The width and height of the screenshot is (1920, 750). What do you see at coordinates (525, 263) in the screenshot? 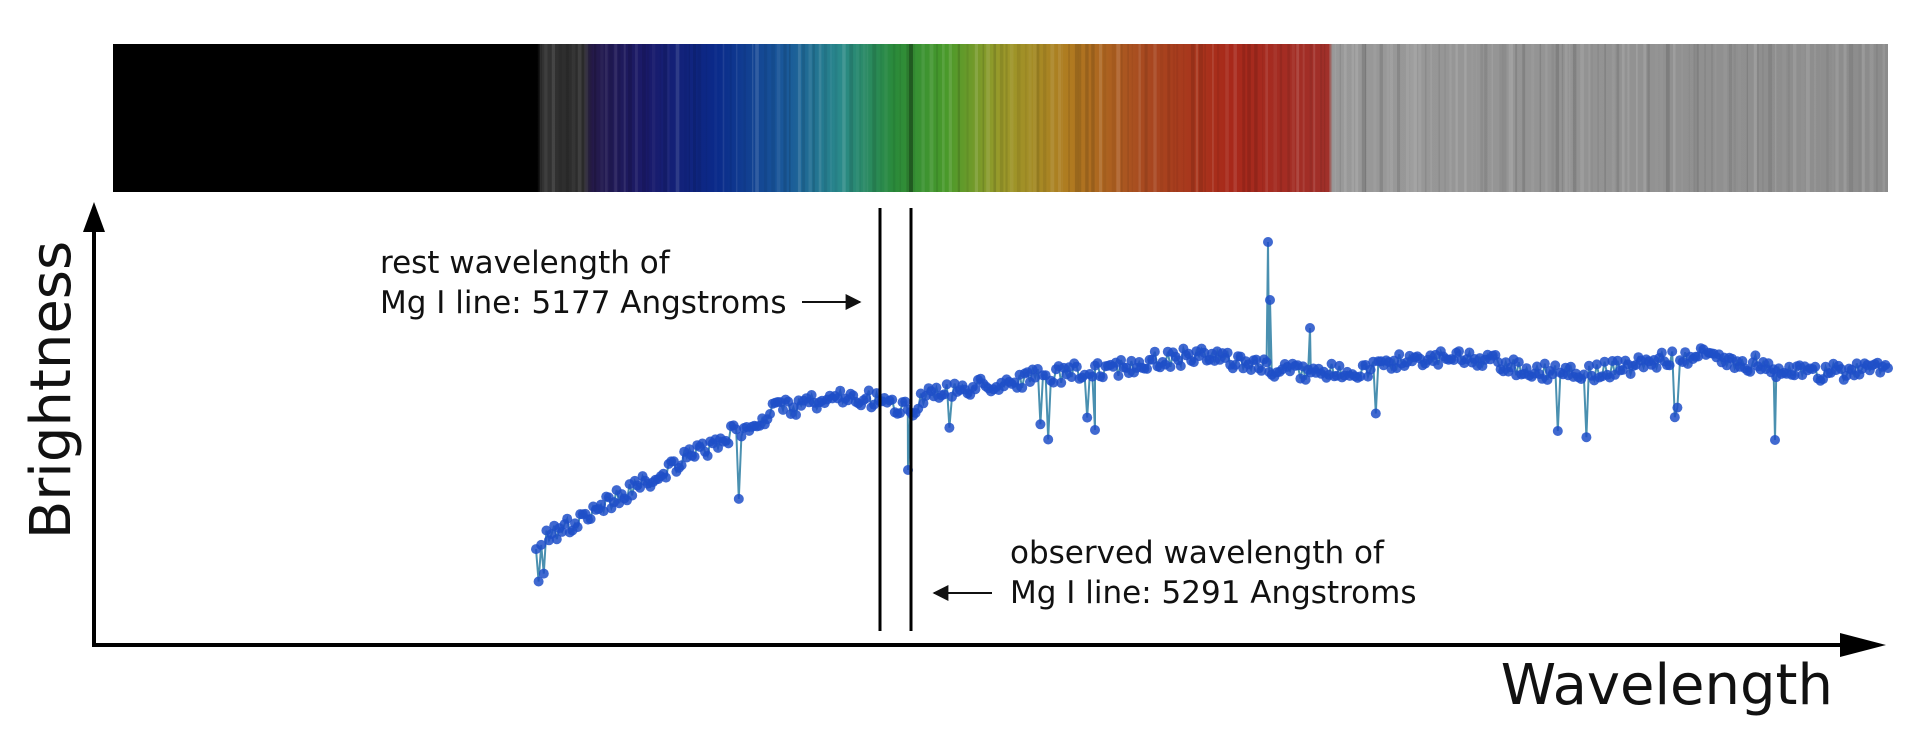
I see `annotation: rest wavelength of` at bounding box center [525, 263].